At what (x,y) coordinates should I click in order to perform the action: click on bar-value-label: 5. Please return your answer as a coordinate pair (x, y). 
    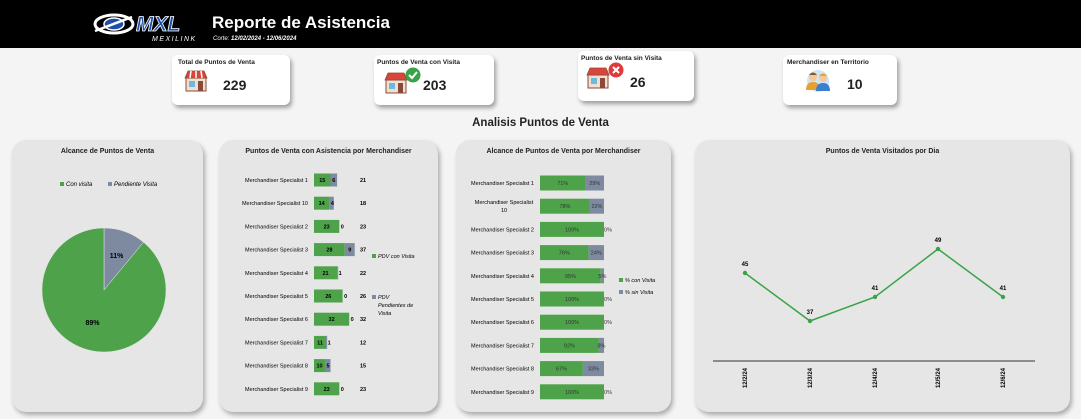
    Looking at the image, I should click on (327, 367).